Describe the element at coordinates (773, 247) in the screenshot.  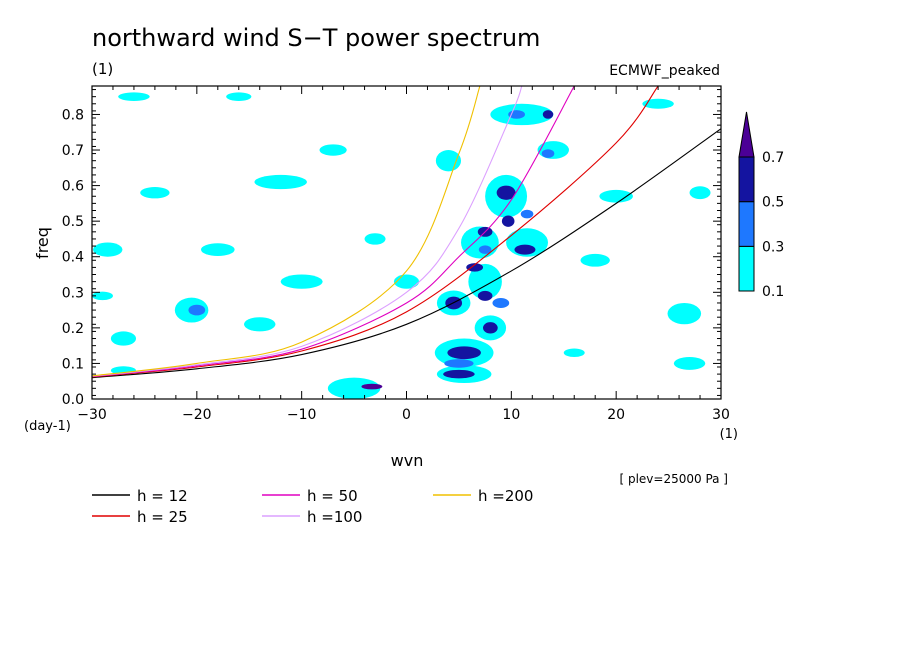
I see `colorbar-label: 0.3` at that location.